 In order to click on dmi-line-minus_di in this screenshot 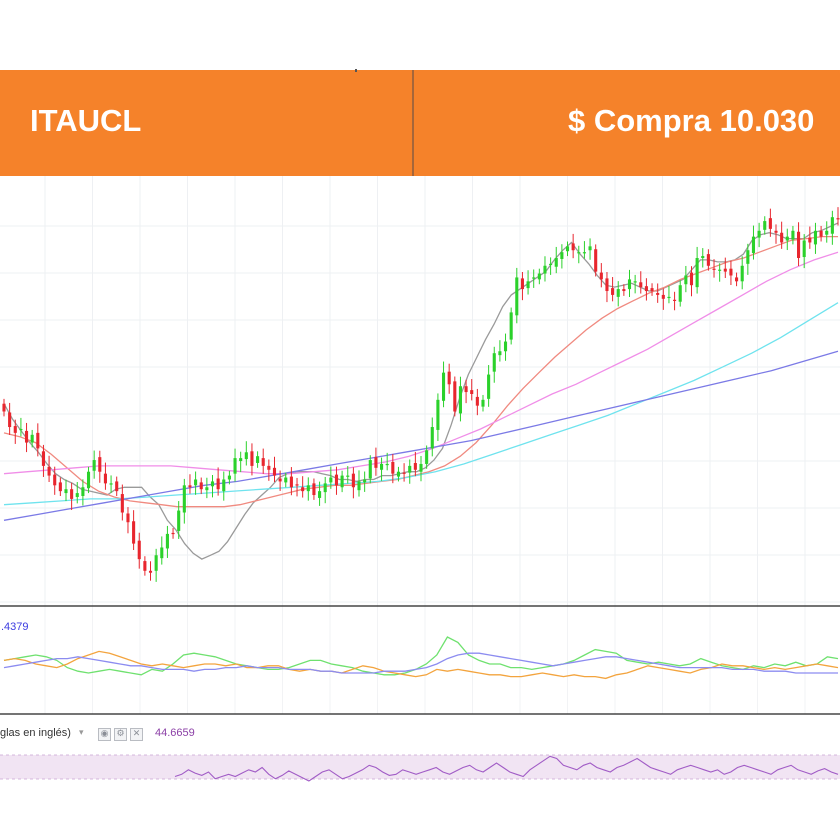, I will do `click(421, 665)`.